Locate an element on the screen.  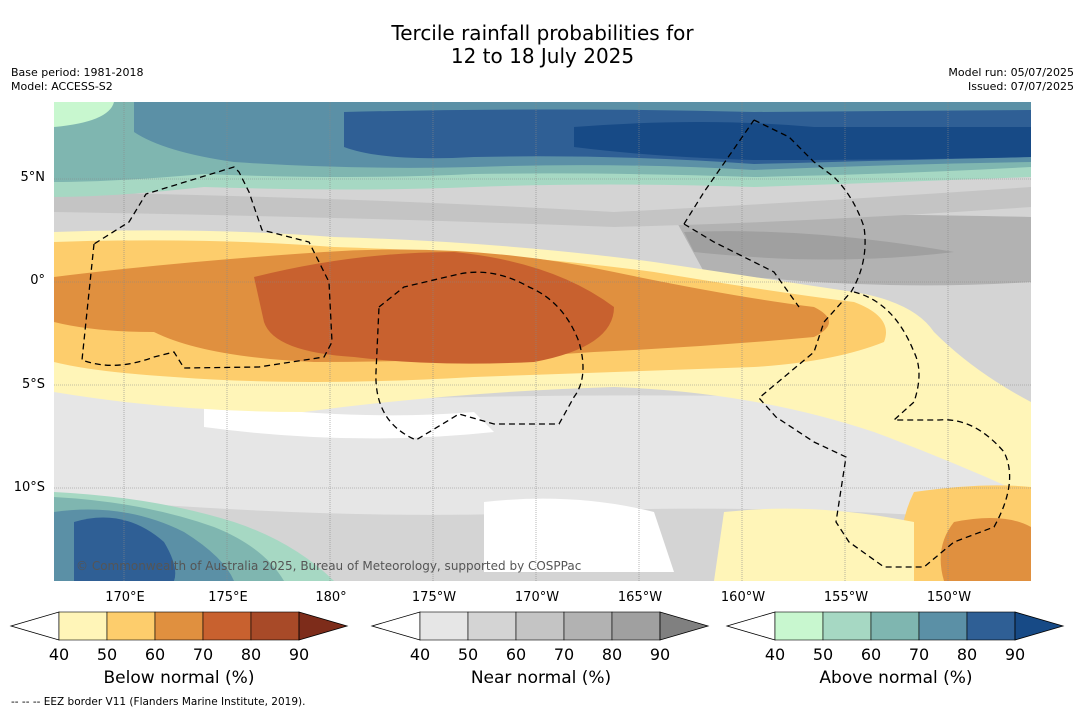
below-extend-high is located at coordinates (323, 626).